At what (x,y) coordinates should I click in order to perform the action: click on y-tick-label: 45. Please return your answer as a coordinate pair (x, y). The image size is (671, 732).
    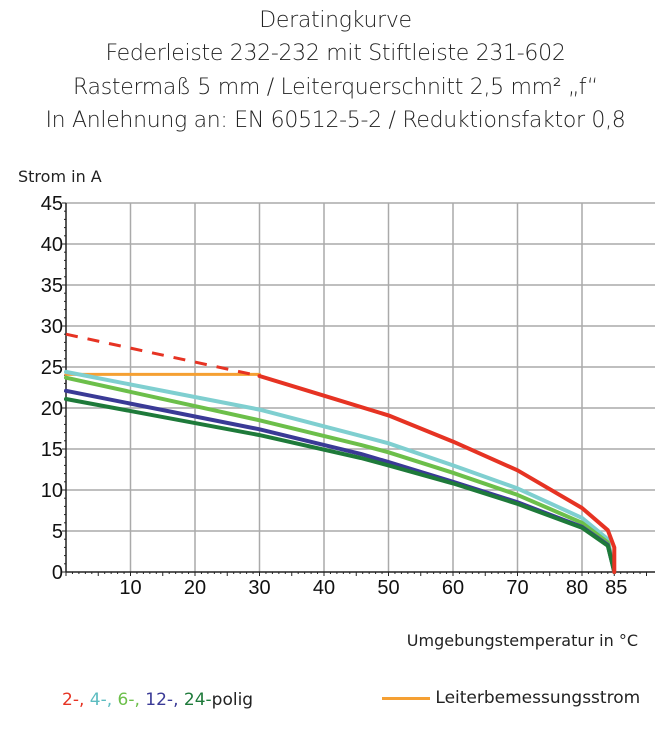
    Looking at the image, I should click on (52, 204).